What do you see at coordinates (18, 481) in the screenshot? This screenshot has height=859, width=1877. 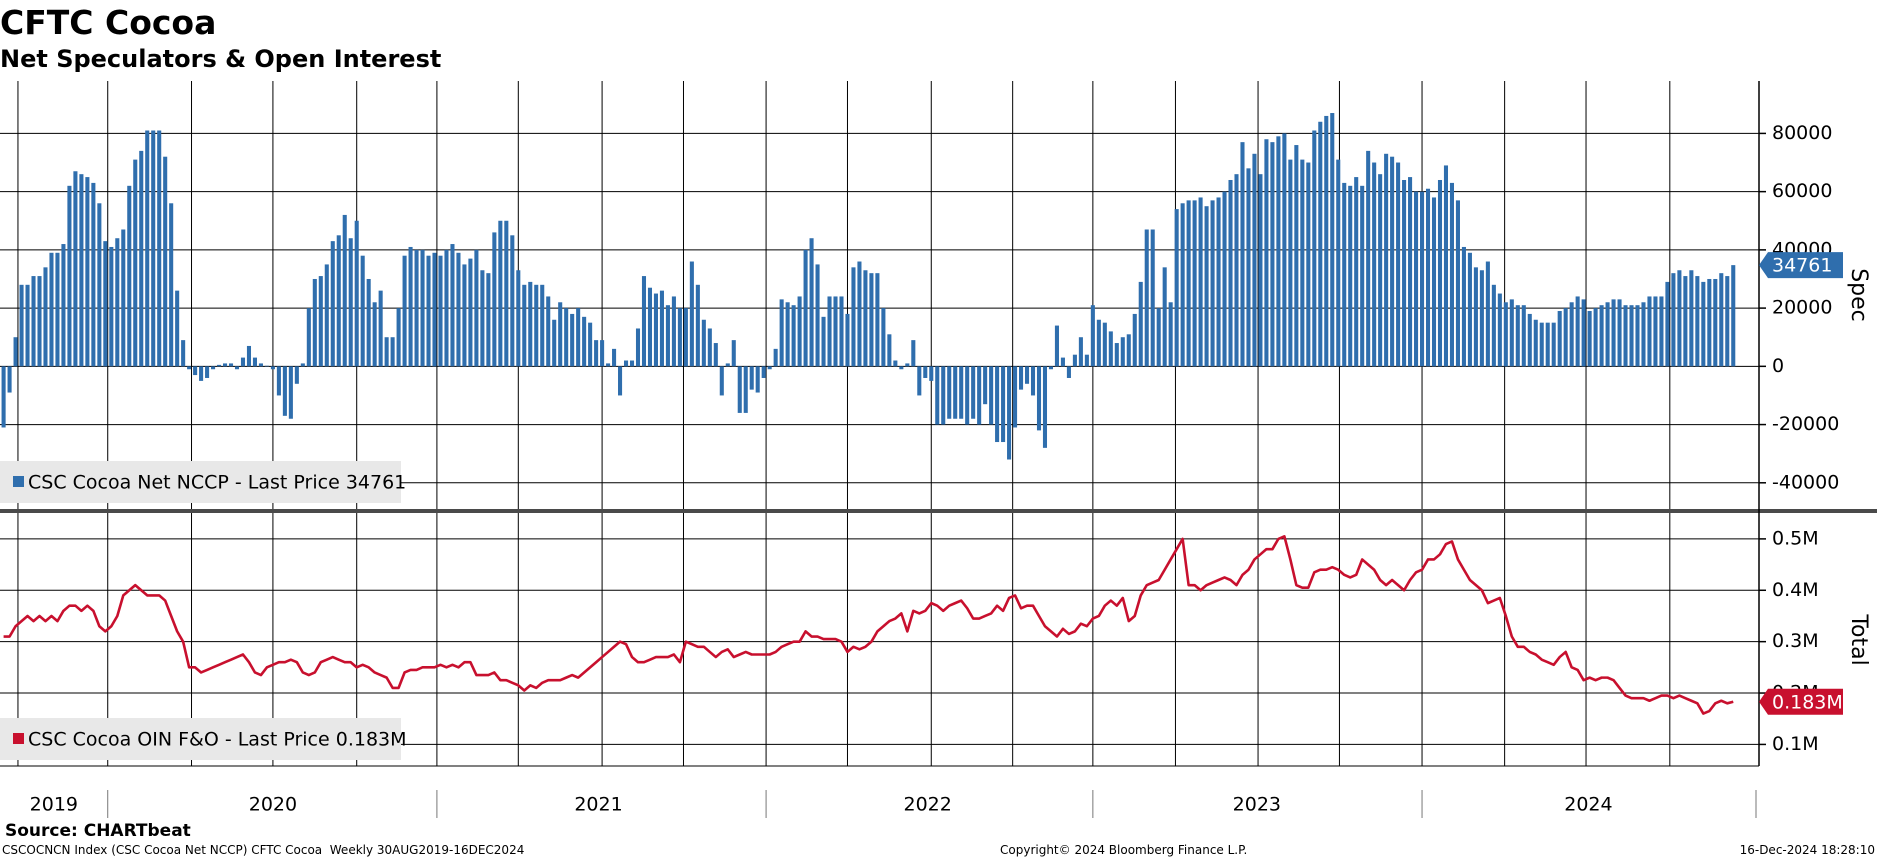 I see `legend-swatch` at bounding box center [18, 481].